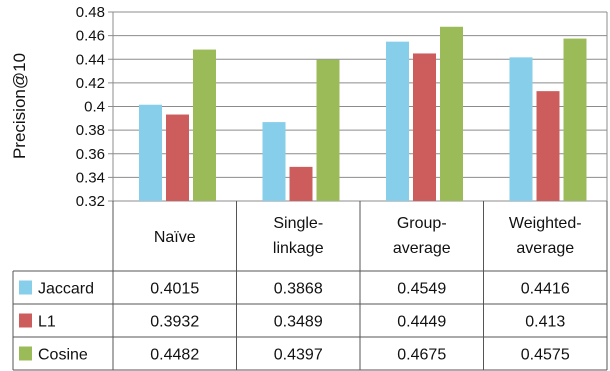 The height and width of the screenshot is (371, 610). What do you see at coordinates (66, 289) in the screenshot?
I see `legend-label: Jaccard` at bounding box center [66, 289].